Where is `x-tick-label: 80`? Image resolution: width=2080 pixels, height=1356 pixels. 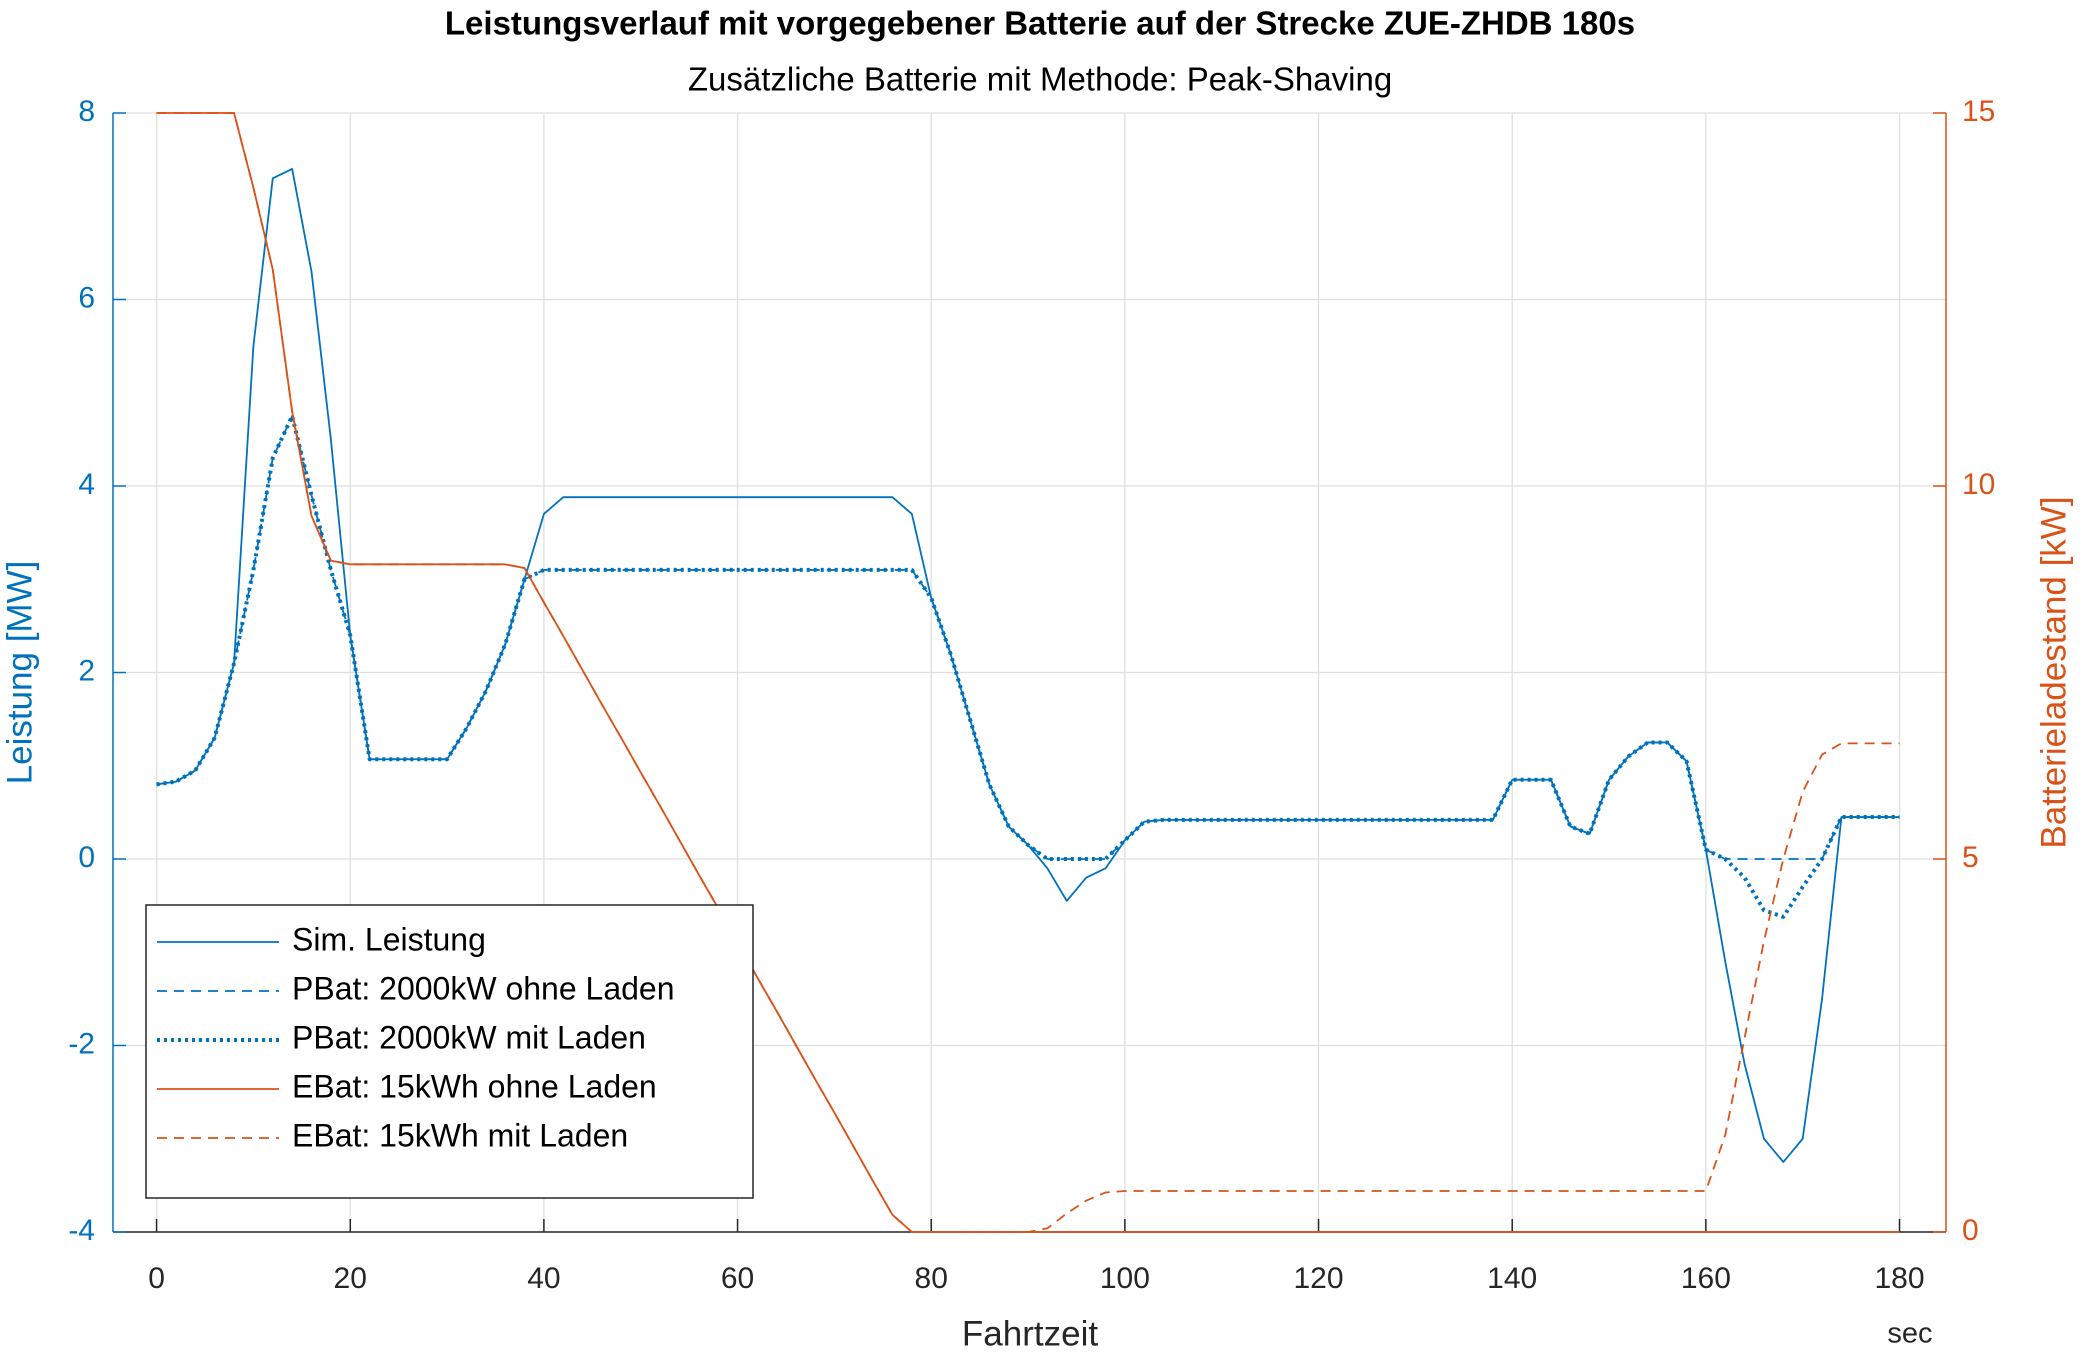
x-tick-label: 80 is located at coordinates (931, 1278).